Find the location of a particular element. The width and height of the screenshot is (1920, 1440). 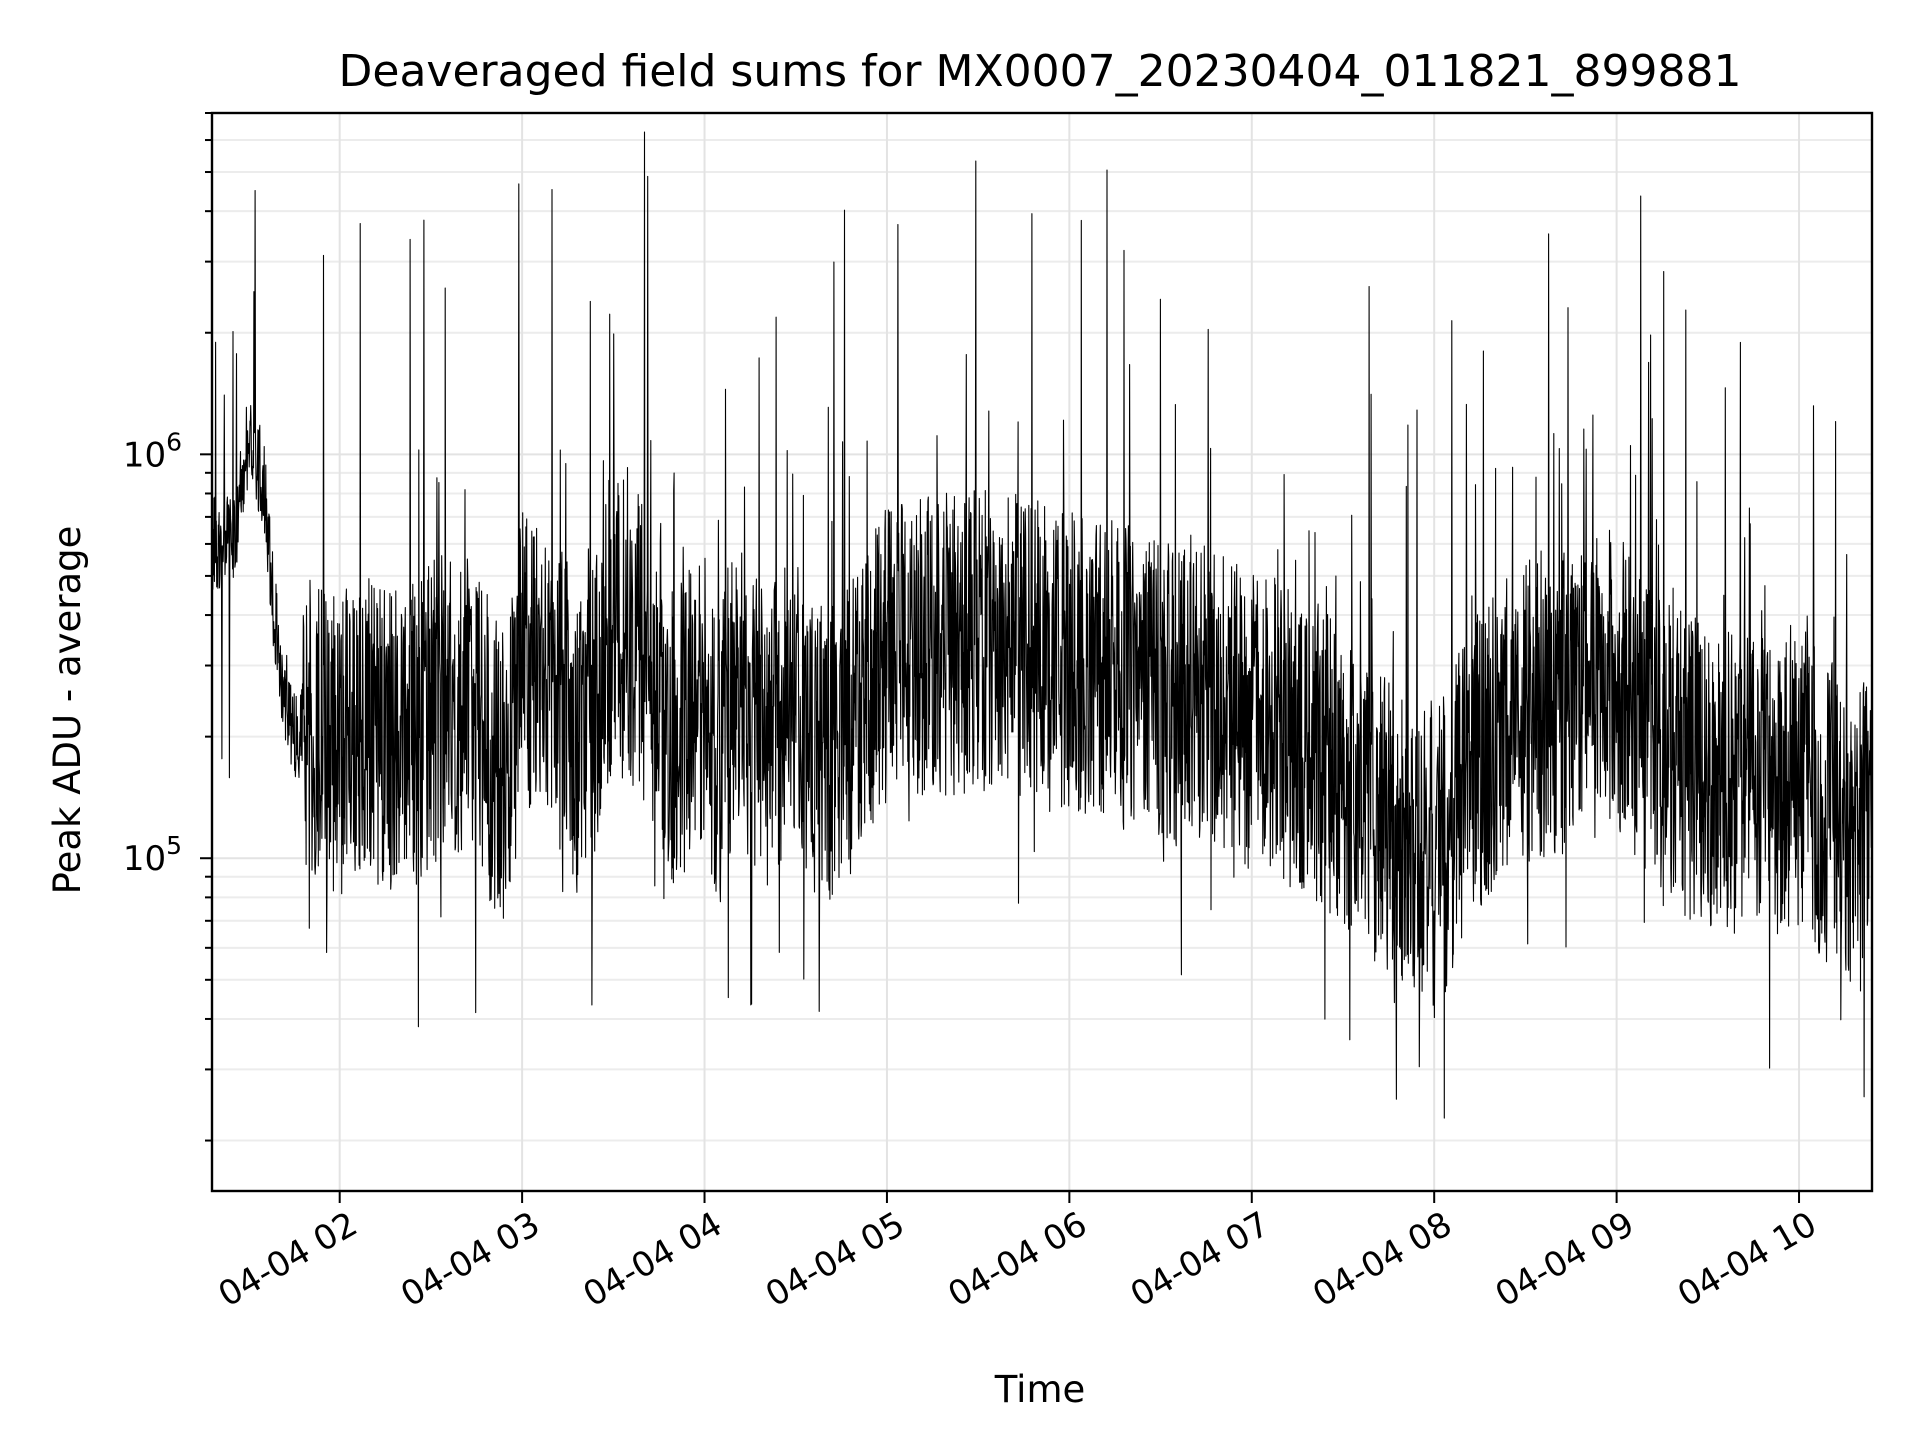

y-axis-label: Peak ADU - average is located at coordinates (67, 710).